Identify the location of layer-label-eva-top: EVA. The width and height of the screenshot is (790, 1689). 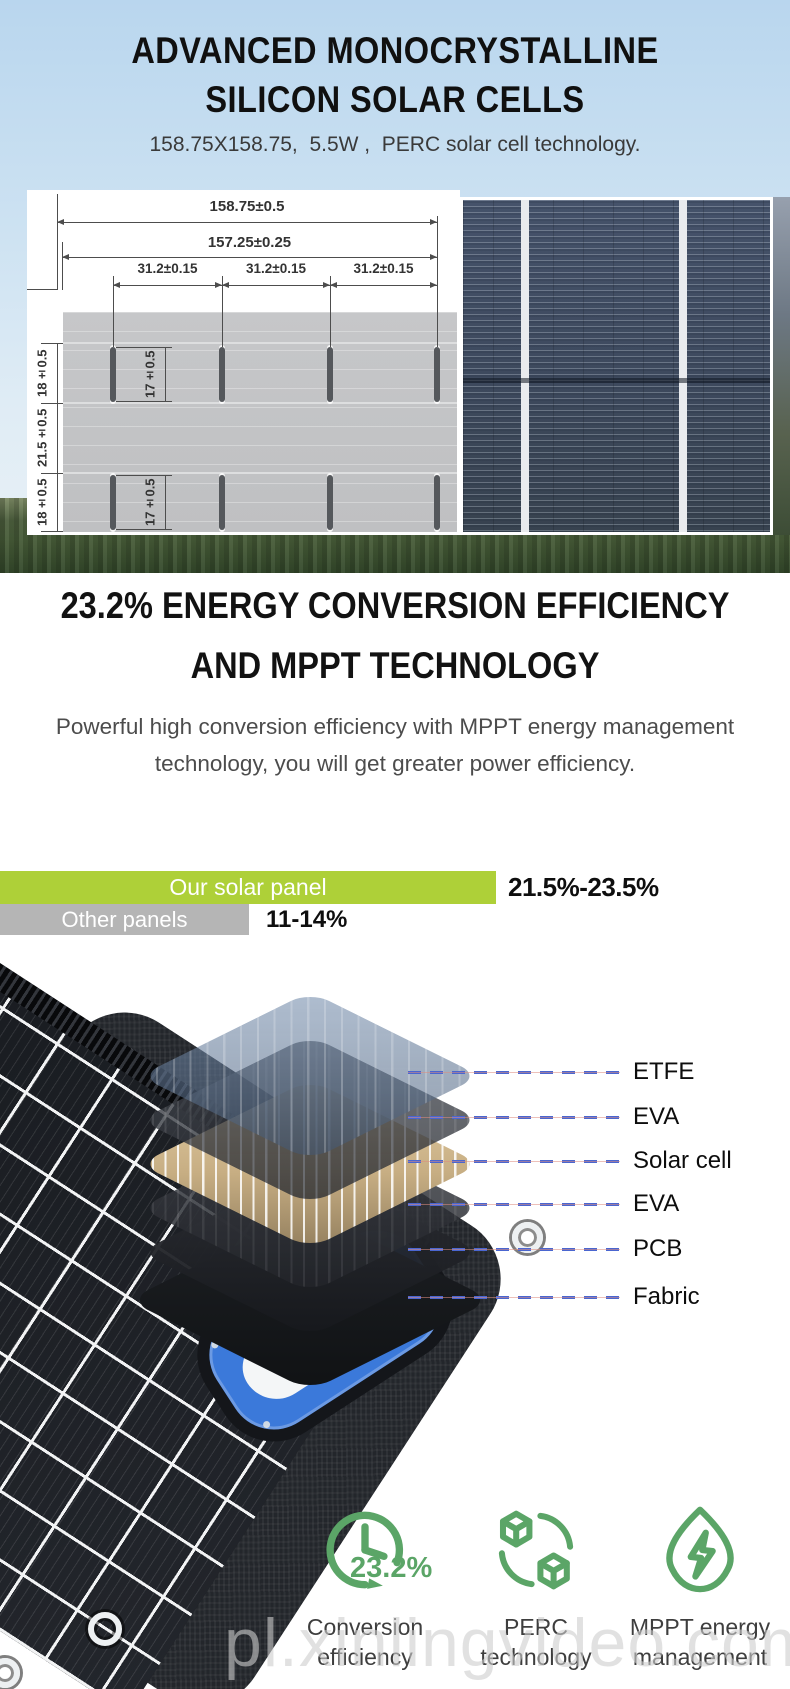
(656, 1116).